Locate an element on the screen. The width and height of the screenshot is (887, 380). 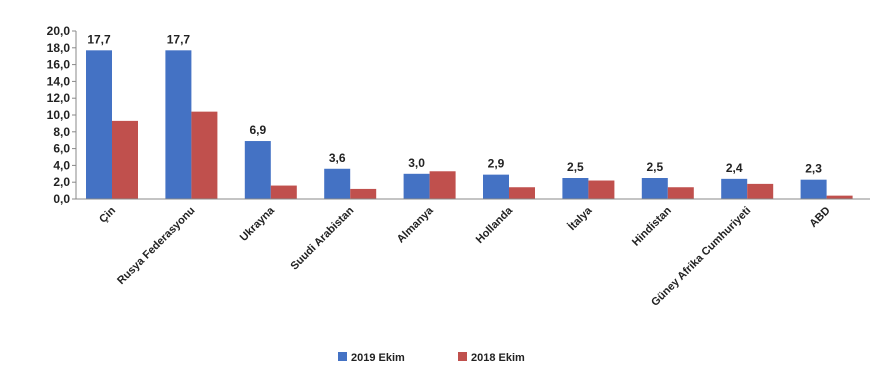
data-label: 3,0 is located at coordinates (416, 163).